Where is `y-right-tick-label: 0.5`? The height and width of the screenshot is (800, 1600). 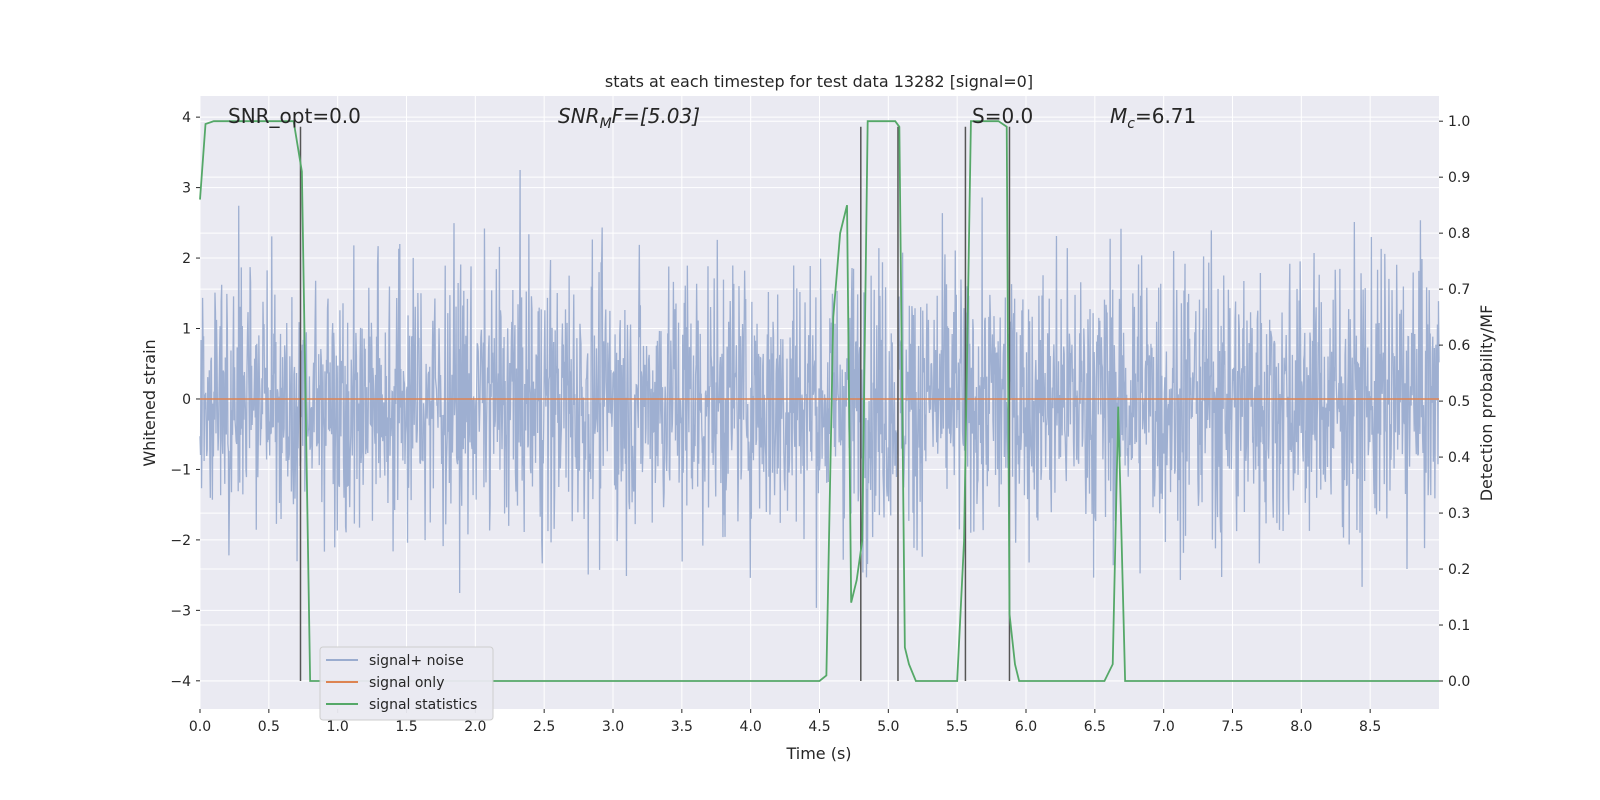
y-right-tick-label: 0.5 is located at coordinates (1459, 402).